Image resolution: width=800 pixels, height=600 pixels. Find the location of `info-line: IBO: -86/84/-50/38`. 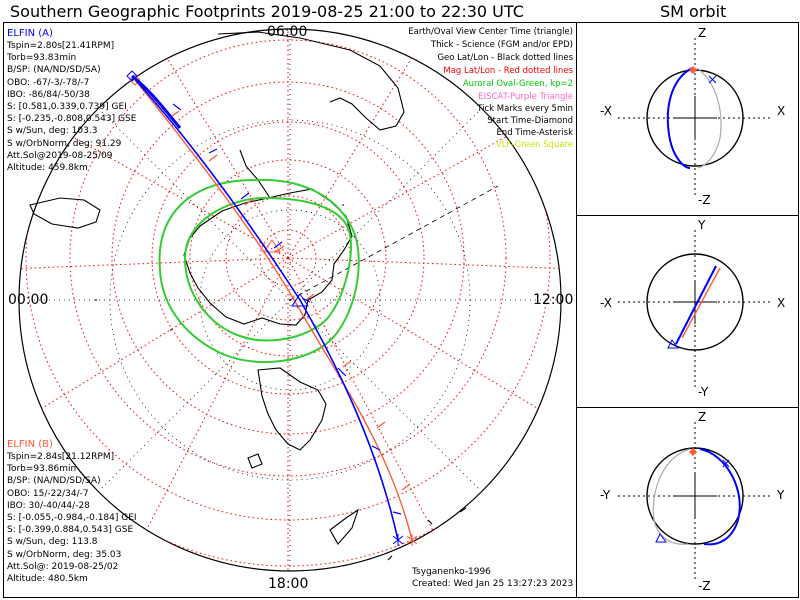

info-line: IBO: -86/84/-50/38 is located at coordinates (48, 94).